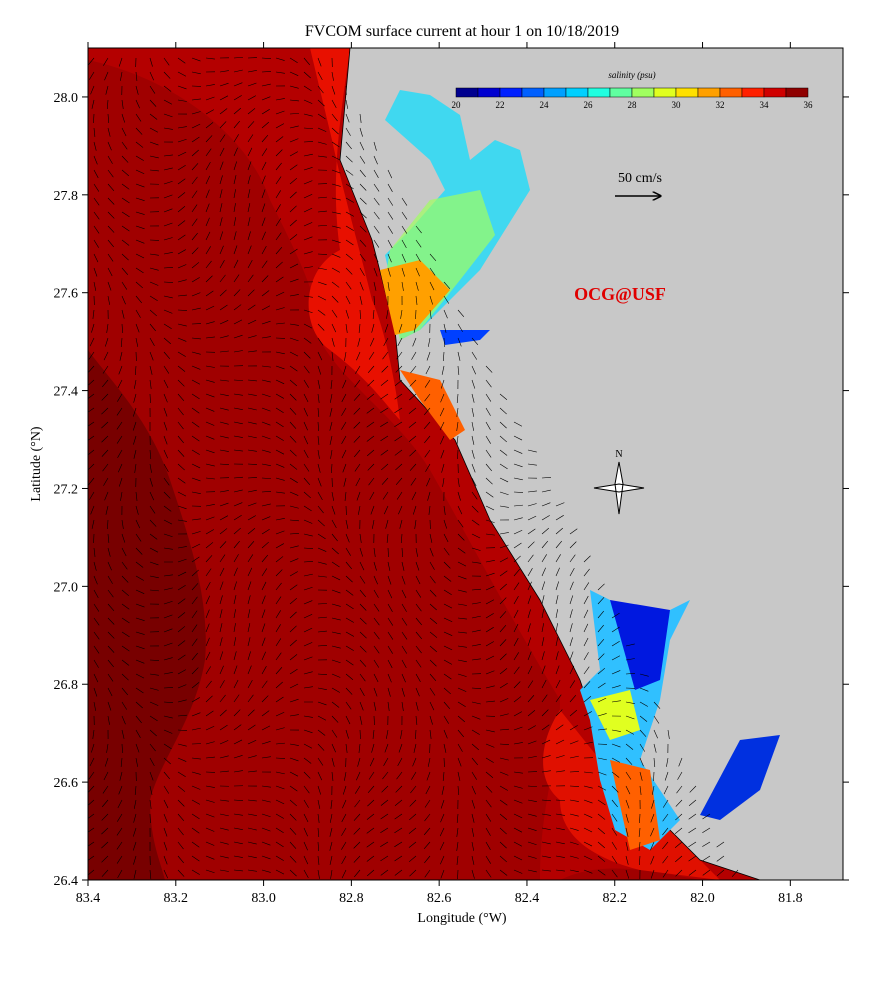 This screenshot has width=878, height=984. What do you see at coordinates (618, 454) in the screenshot?
I see `compass-label: N` at bounding box center [618, 454].